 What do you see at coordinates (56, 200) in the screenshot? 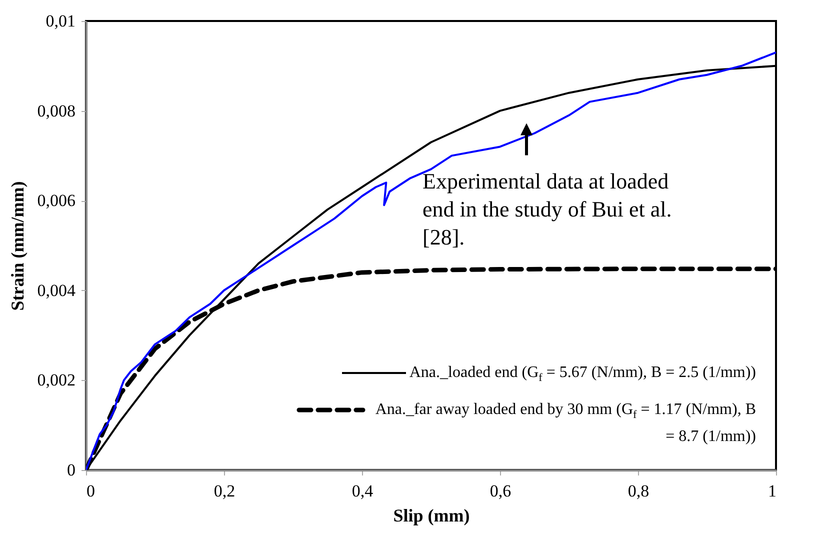
I see `y-tick-label: 0,006` at bounding box center [56, 200].